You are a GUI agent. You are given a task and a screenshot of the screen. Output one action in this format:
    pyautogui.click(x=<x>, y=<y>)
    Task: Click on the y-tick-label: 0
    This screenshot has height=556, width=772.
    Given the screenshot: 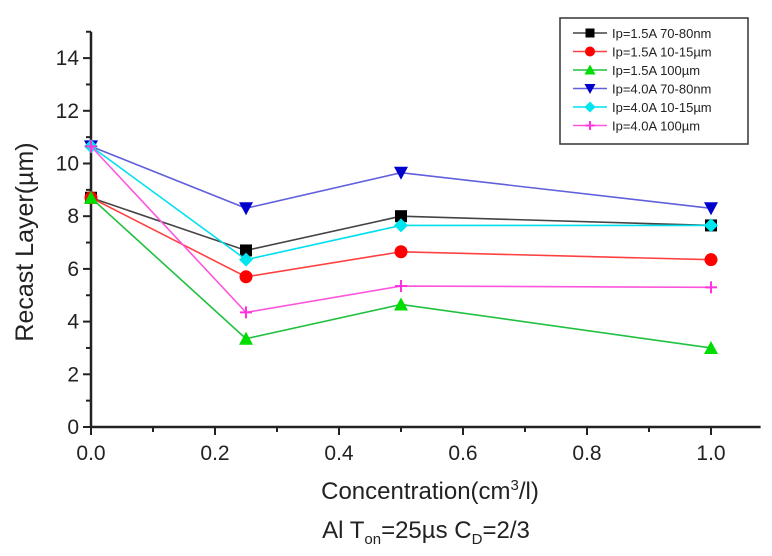 What is the action you would take?
    pyautogui.click(x=73, y=427)
    